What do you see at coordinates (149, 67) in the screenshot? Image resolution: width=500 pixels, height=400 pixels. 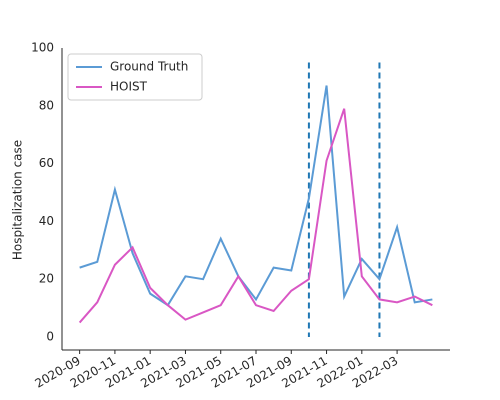 I see `legend-label: Ground Truth` at bounding box center [149, 67].